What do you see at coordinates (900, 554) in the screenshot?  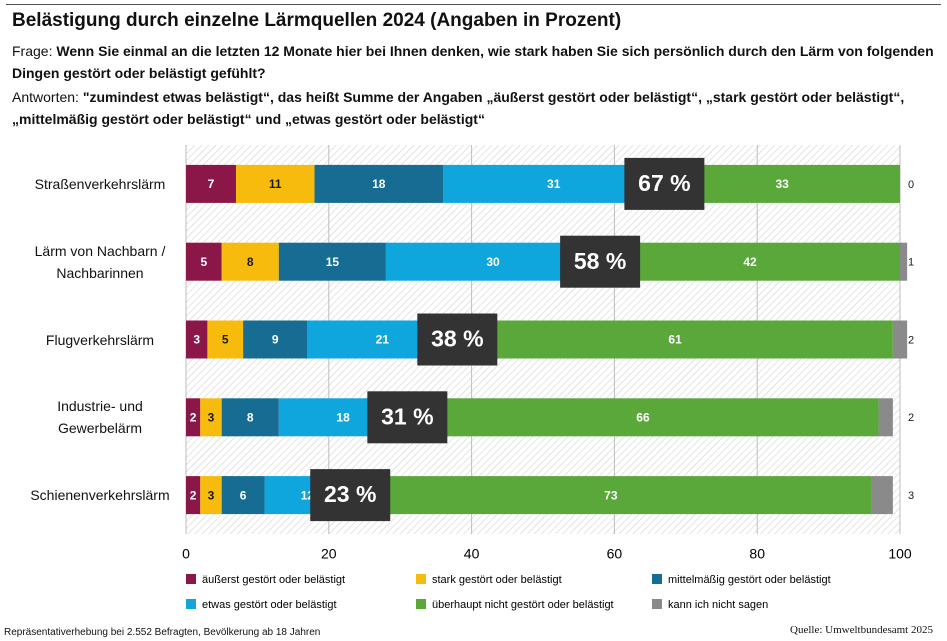 I see `x-tick-label: 100` at bounding box center [900, 554].